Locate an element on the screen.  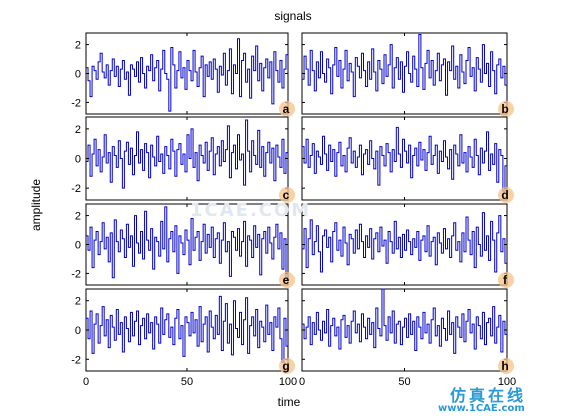
panel-b: b is located at coordinates (407, 74).